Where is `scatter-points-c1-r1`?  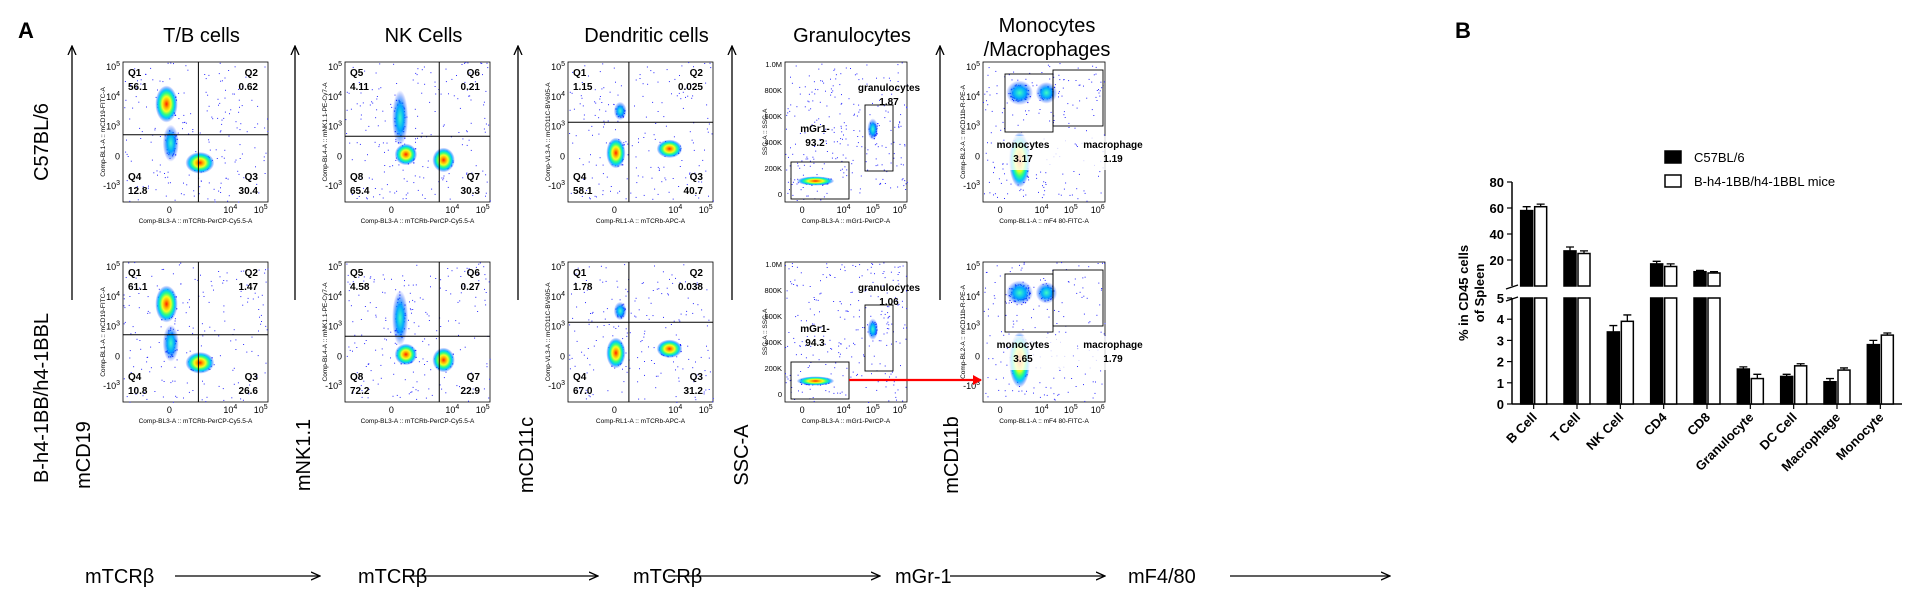 scatter-points-c1-r1 is located at coordinates (418, 332).